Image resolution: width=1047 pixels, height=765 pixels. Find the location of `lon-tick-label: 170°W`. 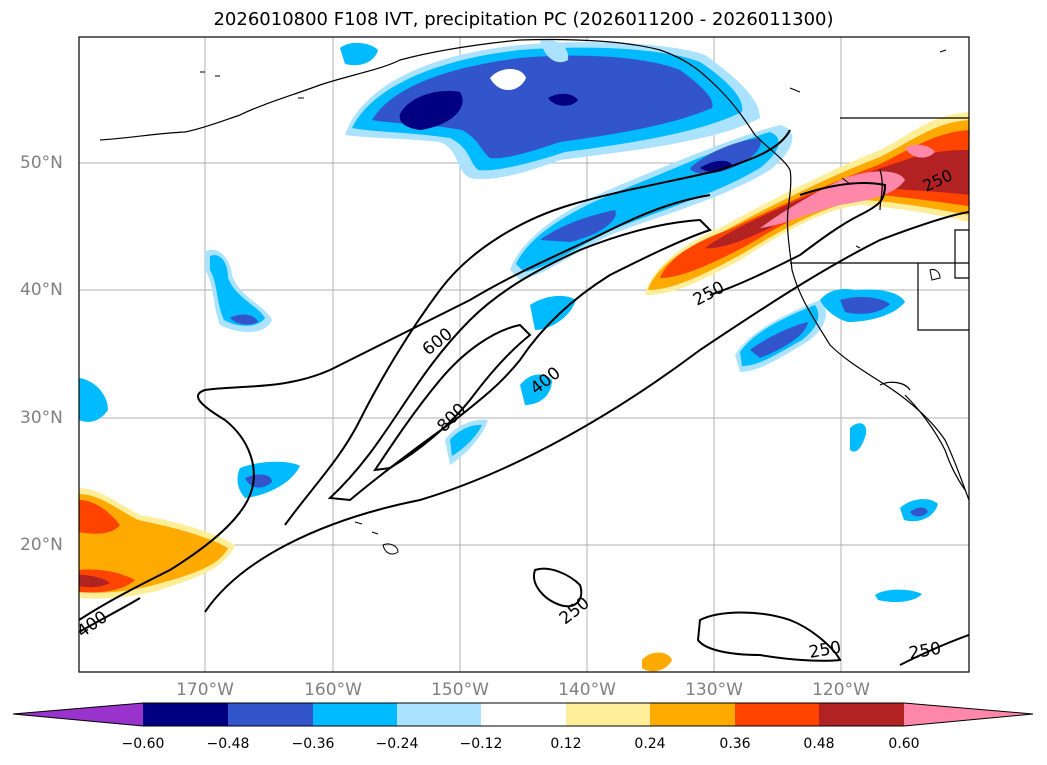

lon-tick-label: 170°W is located at coordinates (205, 690).